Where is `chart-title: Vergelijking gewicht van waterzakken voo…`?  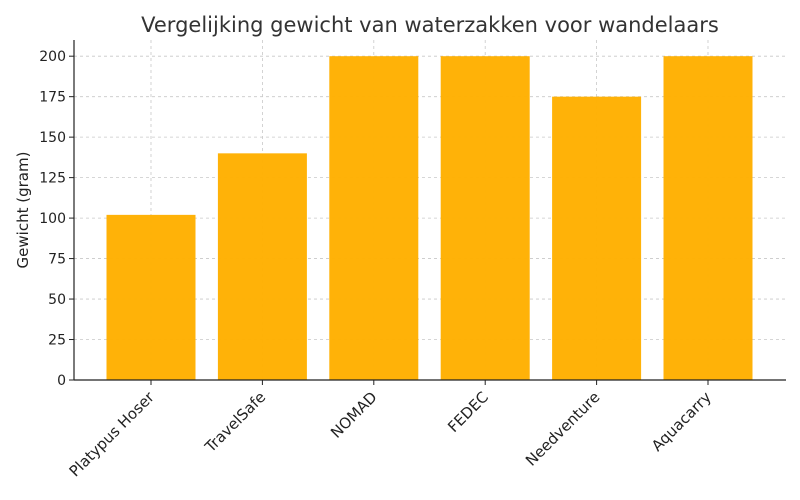 chart-title: Vergelijking gewicht van waterzakken voo… is located at coordinates (430, 25).